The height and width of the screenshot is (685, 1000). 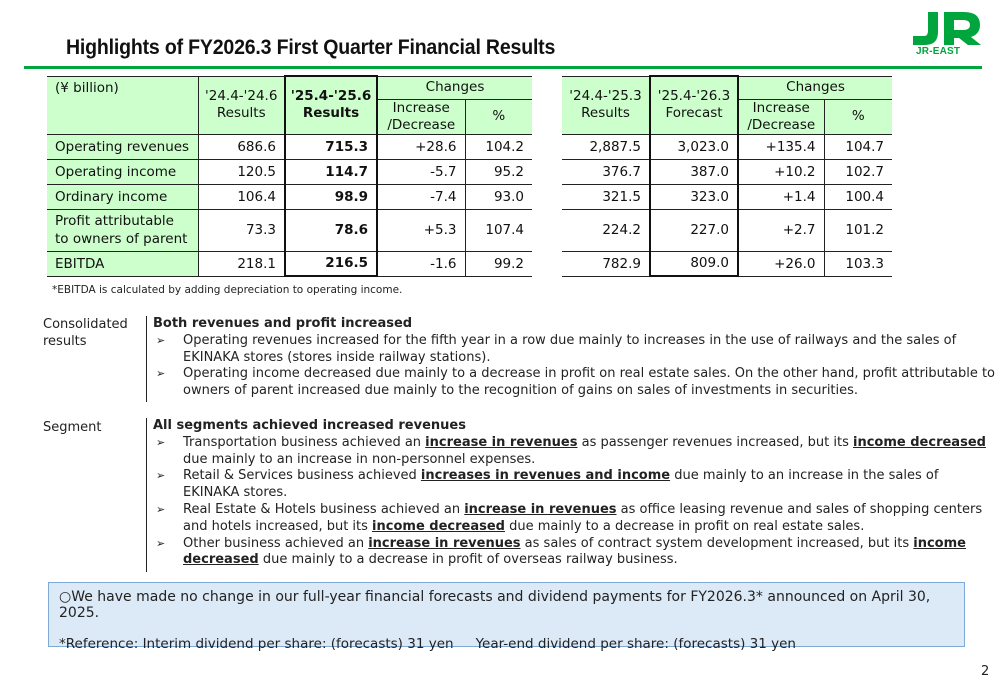 I want to click on table-row: 376.7 387.0 +10.2 102.7, so click(x=727, y=171).